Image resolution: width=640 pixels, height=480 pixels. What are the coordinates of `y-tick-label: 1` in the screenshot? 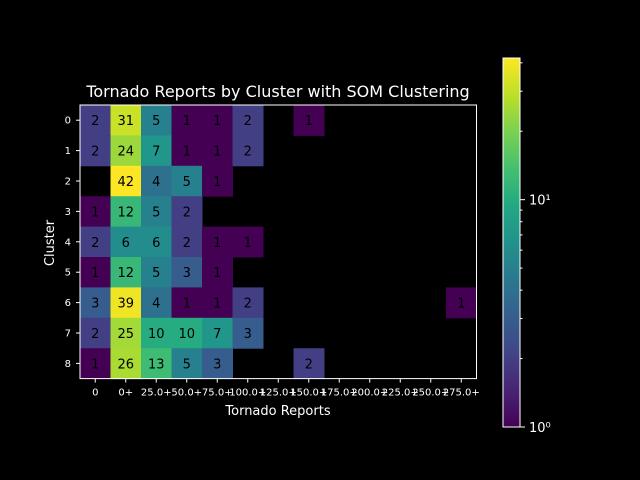 It's located at (68, 151).